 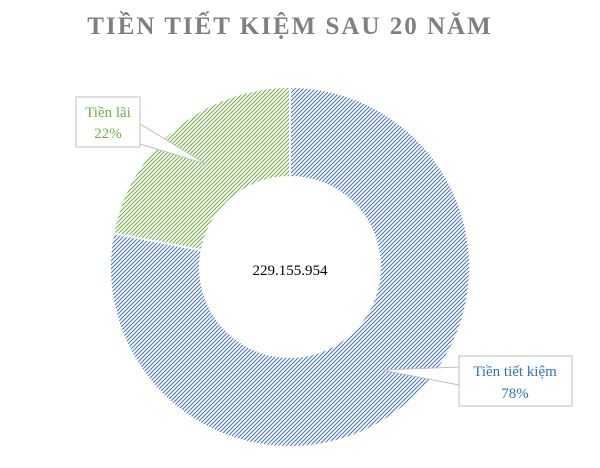 What do you see at coordinates (289, 25) in the screenshot?
I see `chart-title: TIỀN TIẾT KIỆM SAU 20 NĂM` at bounding box center [289, 25].